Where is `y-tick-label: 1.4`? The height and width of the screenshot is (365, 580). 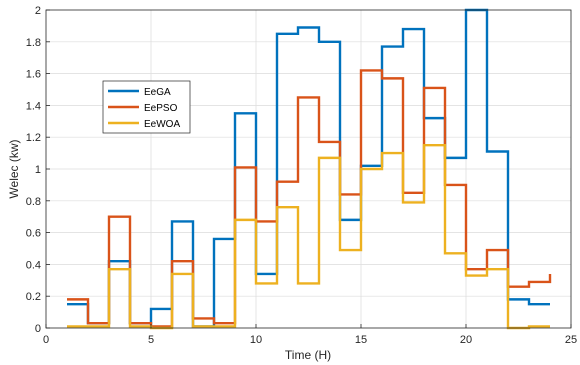
y-tick-label: 1.4 is located at coordinates (33, 106).